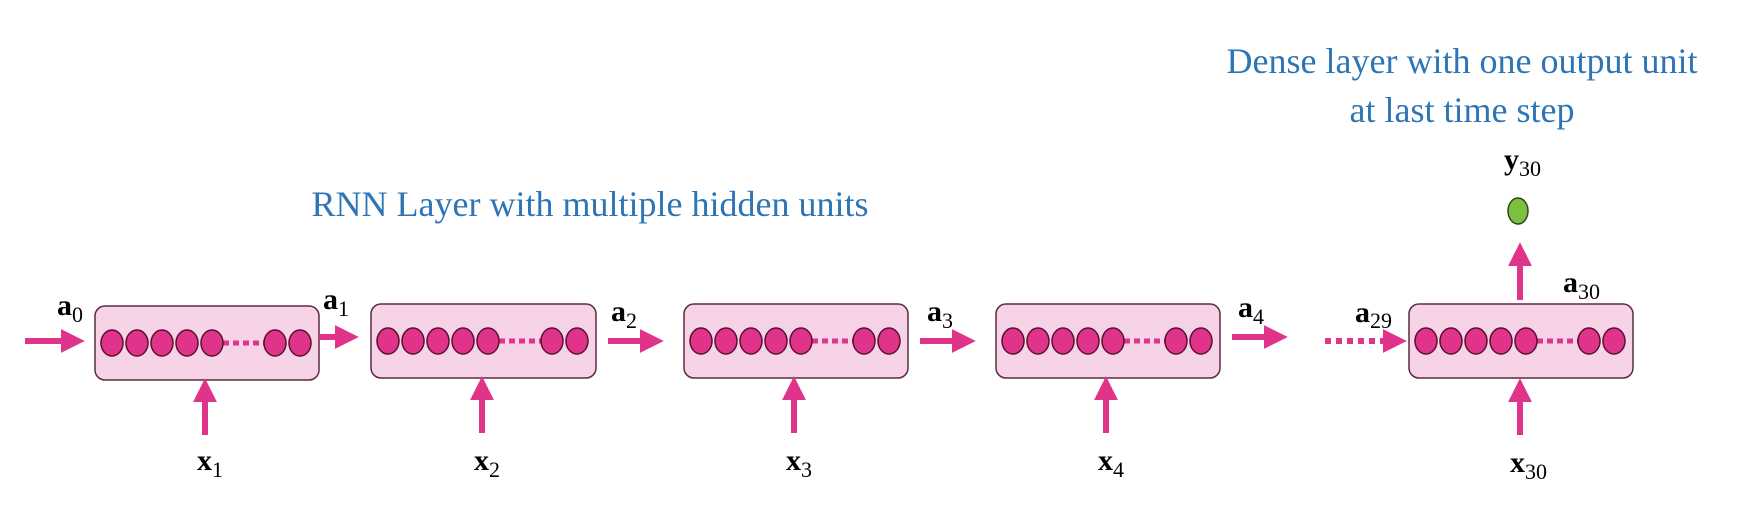  Describe the element at coordinates (1111, 463) in the screenshot. I see `label-x4: x4` at that location.